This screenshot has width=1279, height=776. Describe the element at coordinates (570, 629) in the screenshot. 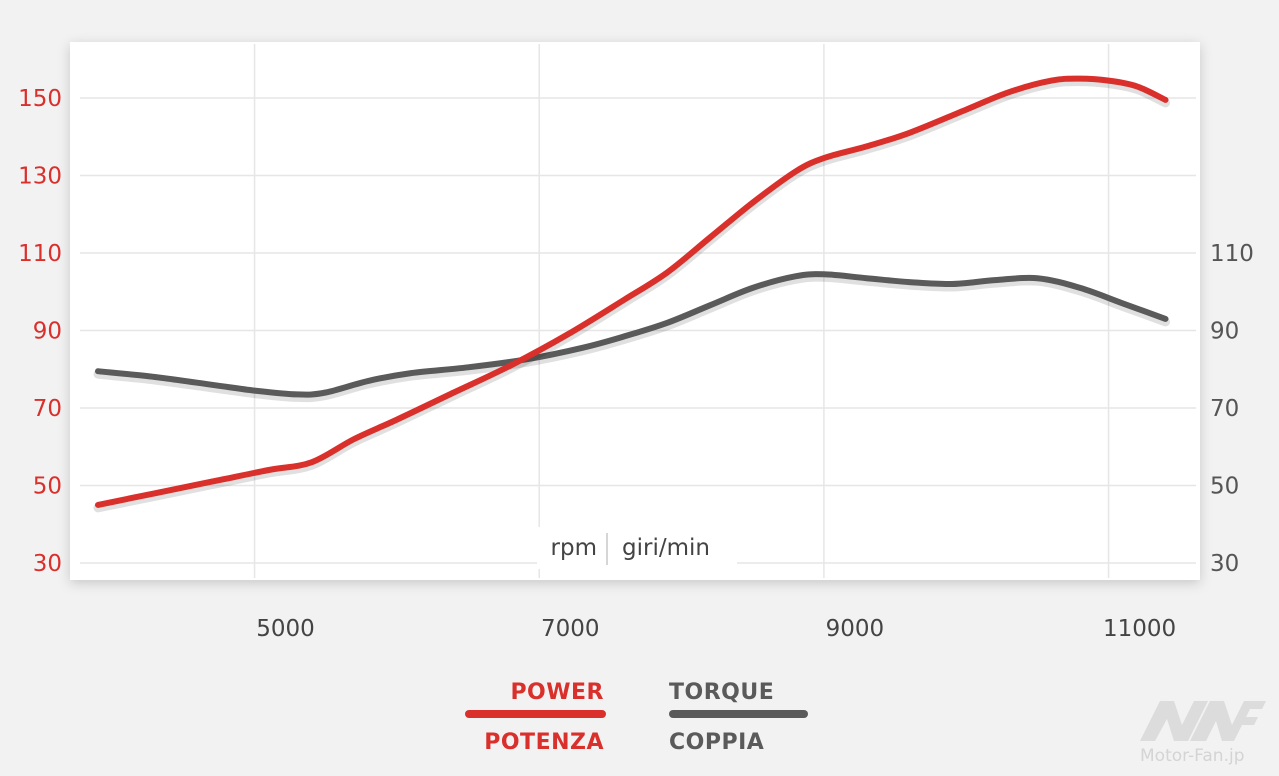

I see `x-tick-7000: 7000` at that location.